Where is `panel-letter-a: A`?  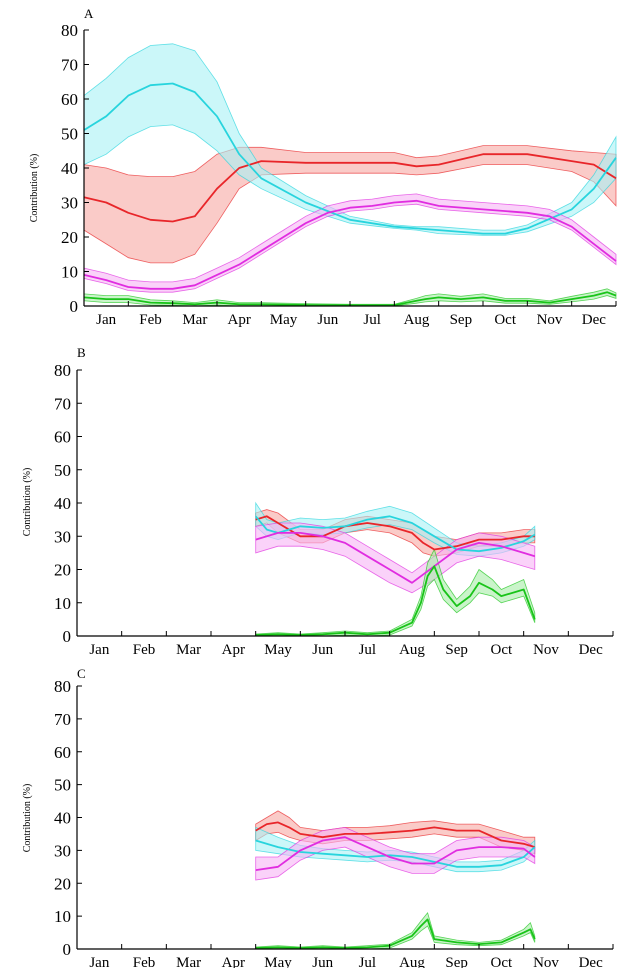 panel-letter-a: A is located at coordinates (89, 13).